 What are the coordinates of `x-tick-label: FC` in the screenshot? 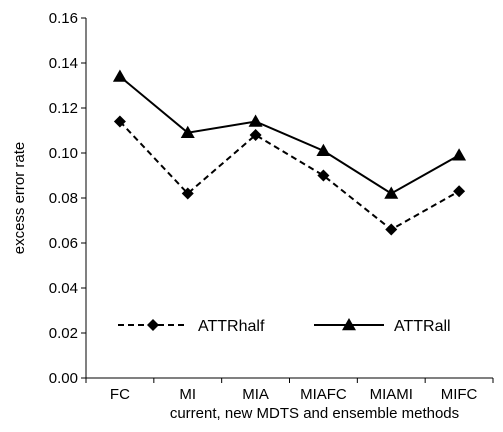 It's located at (120, 394).